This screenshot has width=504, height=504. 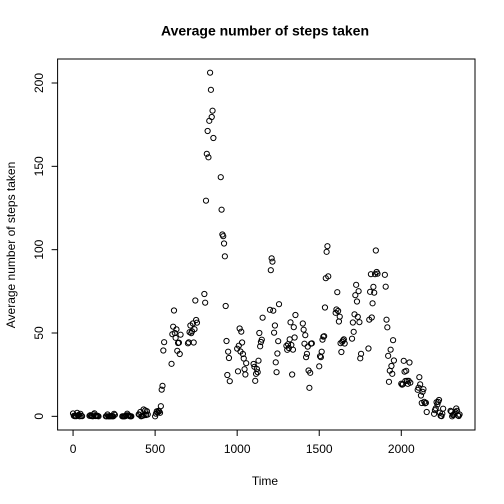 What do you see at coordinates (11, 245) in the screenshot?
I see `y-axis-label: Average number of steps taken` at bounding box center [11, 245].